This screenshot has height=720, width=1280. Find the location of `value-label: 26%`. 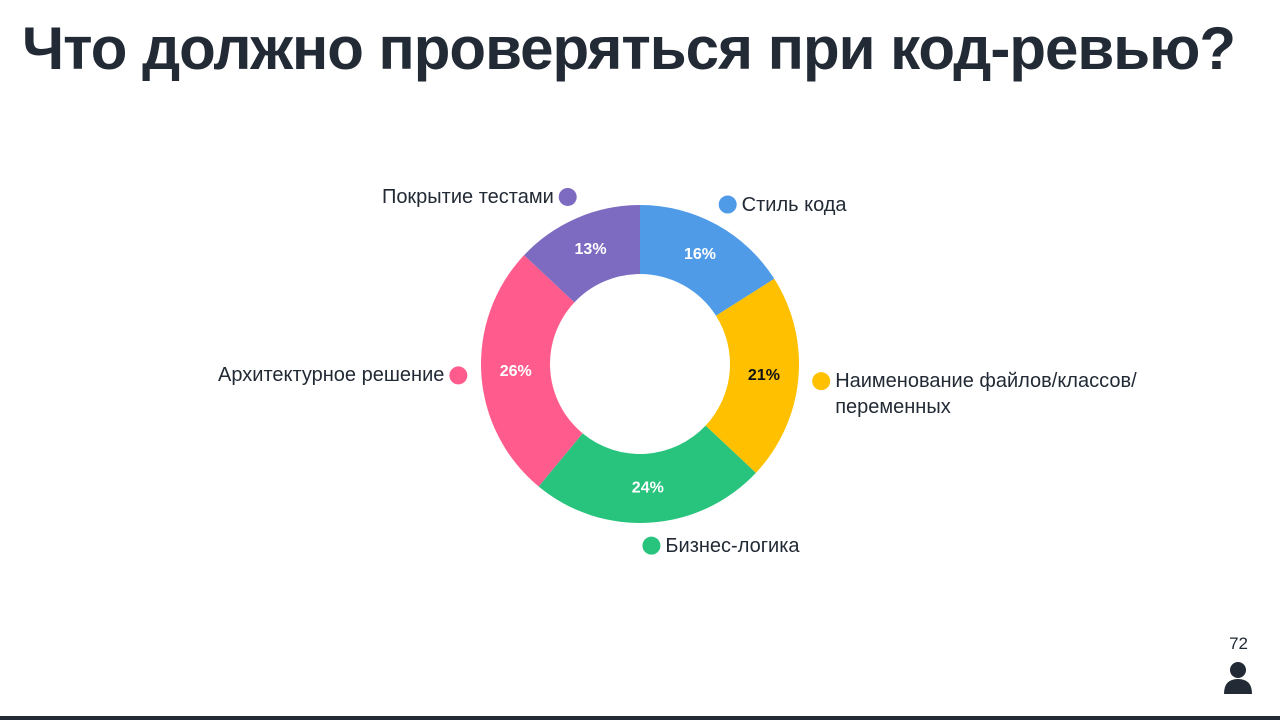

value-label: 26% is located at coordinates (516, 371).